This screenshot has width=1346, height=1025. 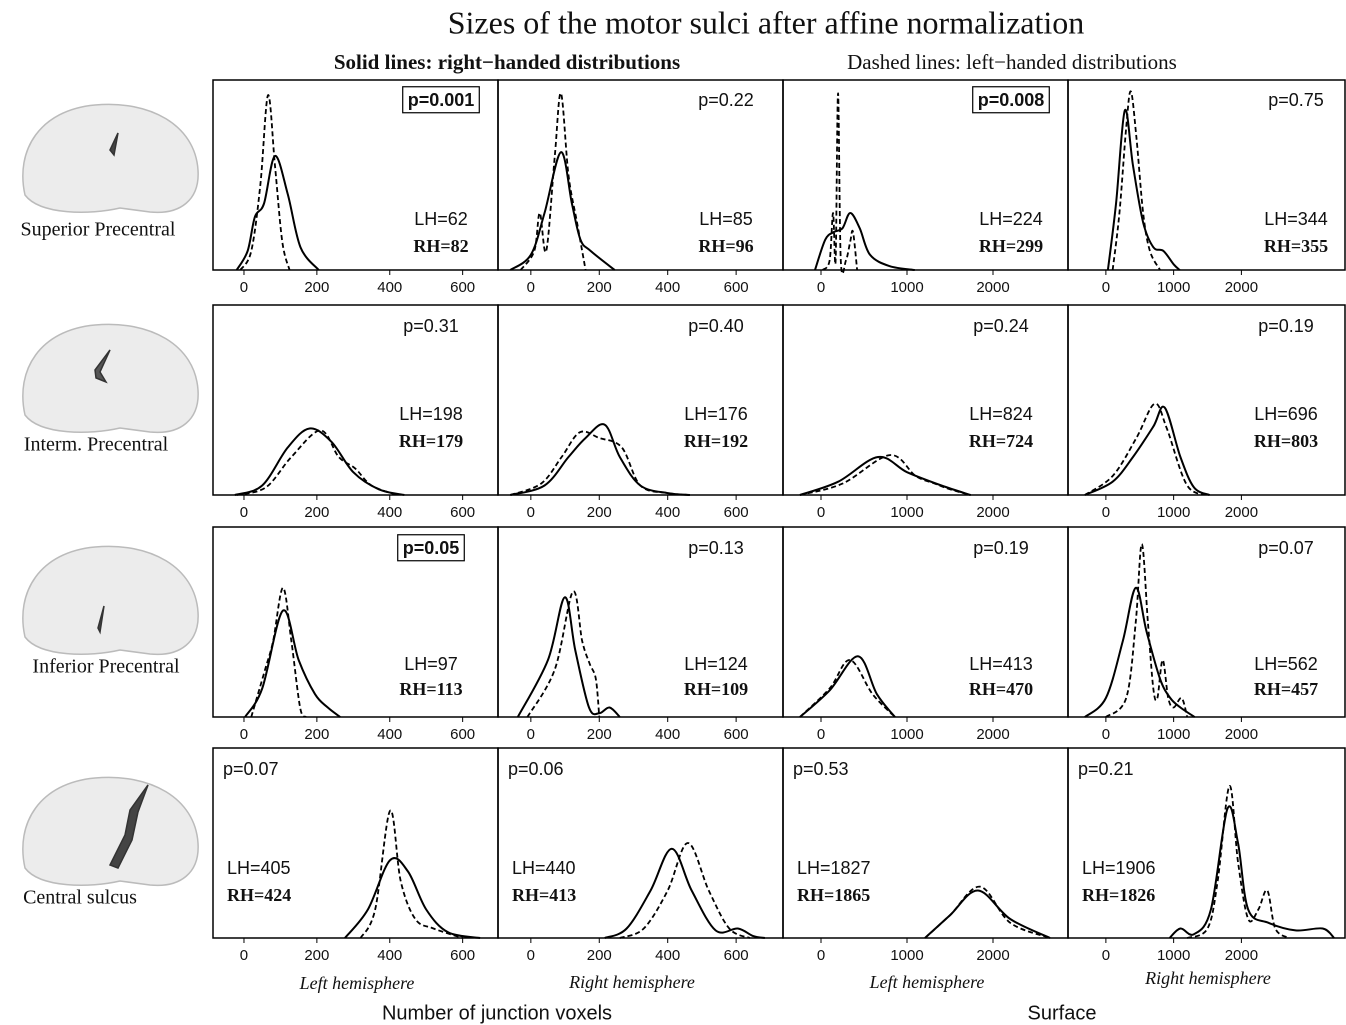 What do you see at coordinates (1001, 664) in the screenshot?
I see `lh-count: LH=413` at bounding box center [1001, 664].